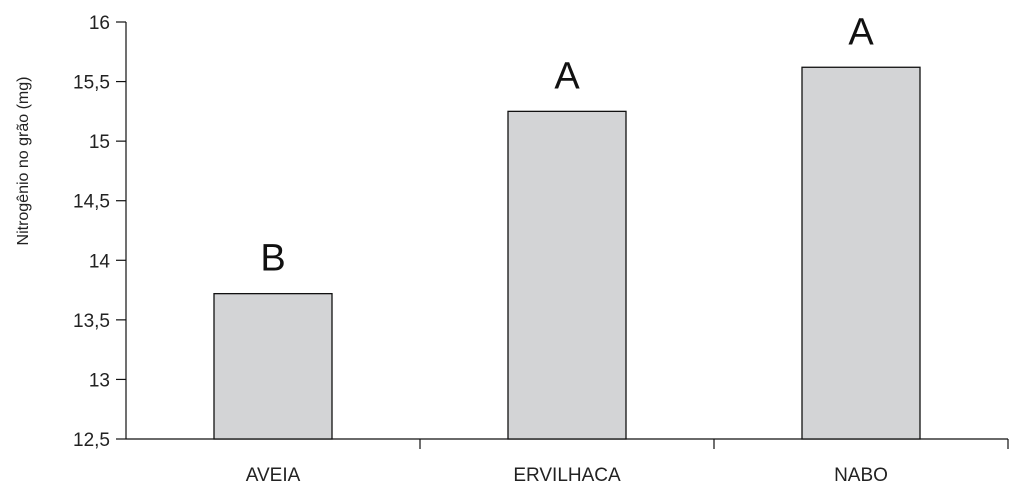 The height and width of the screenshot is (487, 1009). What do you see at coordinates (272, 259) in the screenshot?
I see `significance-letter: B` at bounding box center [272, 259].